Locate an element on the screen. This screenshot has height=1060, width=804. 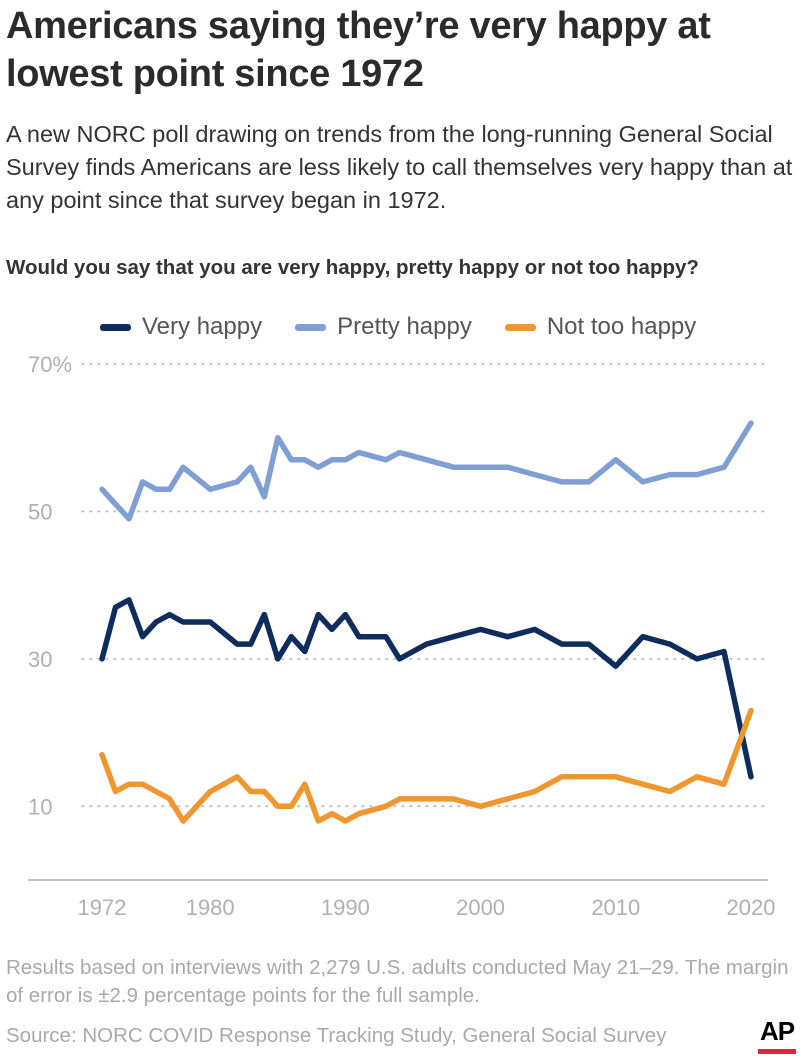
x-tick-label: 2000 is located at coordinates (480, 907).